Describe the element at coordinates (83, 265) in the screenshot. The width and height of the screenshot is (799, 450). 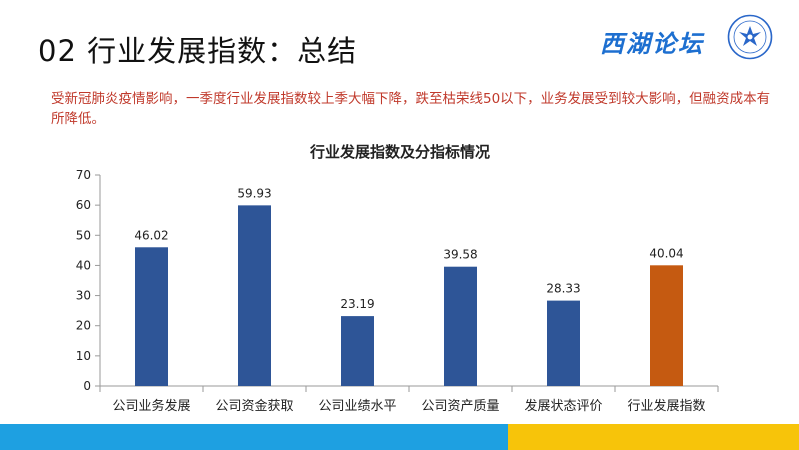
I see `y-tick-label: 40` at that location.